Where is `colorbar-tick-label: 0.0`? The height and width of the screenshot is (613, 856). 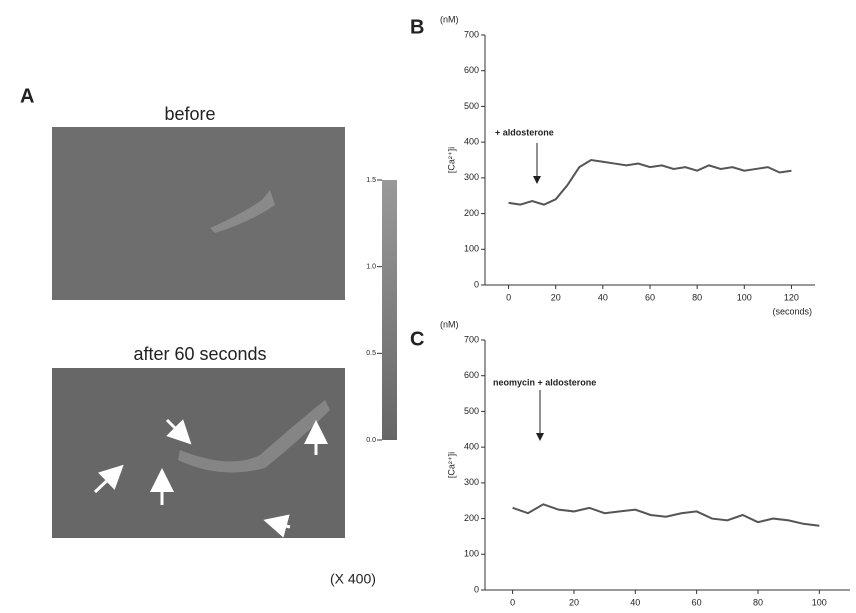
colorbar-tick-label: 0.0 is located at coordinates (371, 440).